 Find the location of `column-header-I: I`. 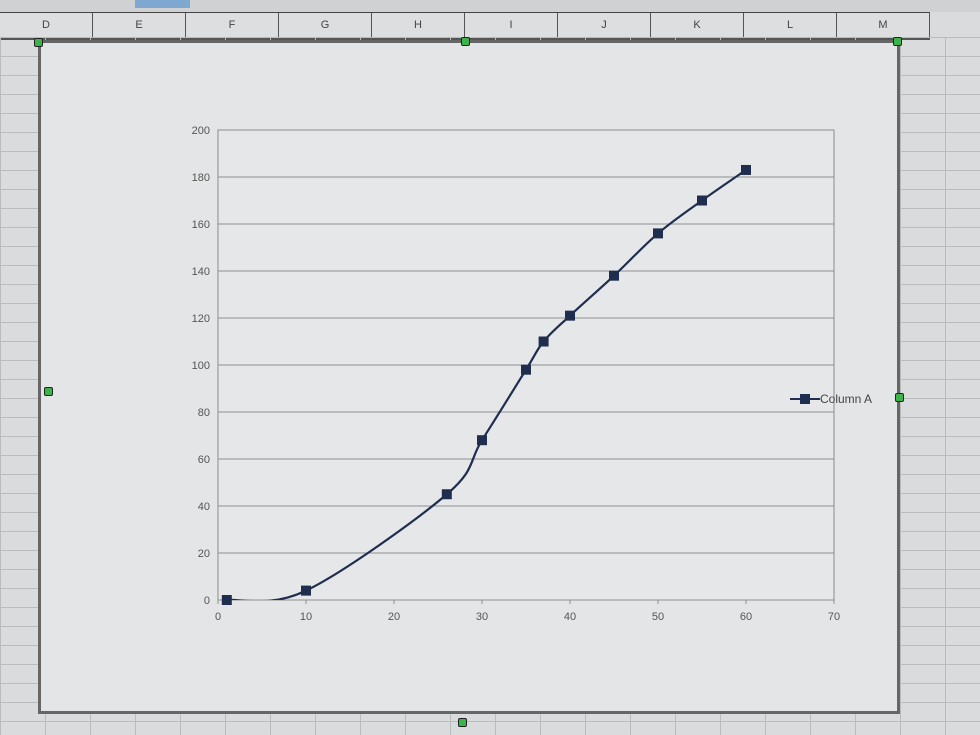

column-header-I: I is located at coordinates (511, 25).